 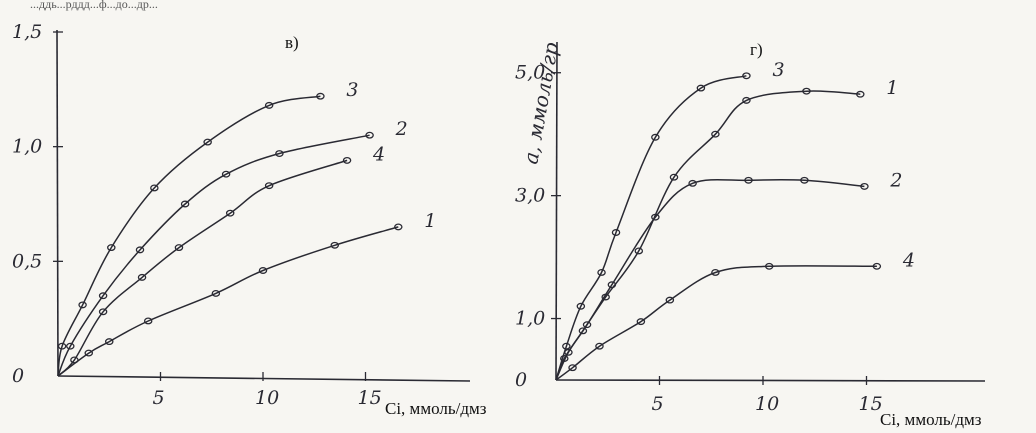 What do you see at coordinates (530, 73) in the screenshot?
I see `y-tick-label: 5,0` at bounding box center [530, 73].